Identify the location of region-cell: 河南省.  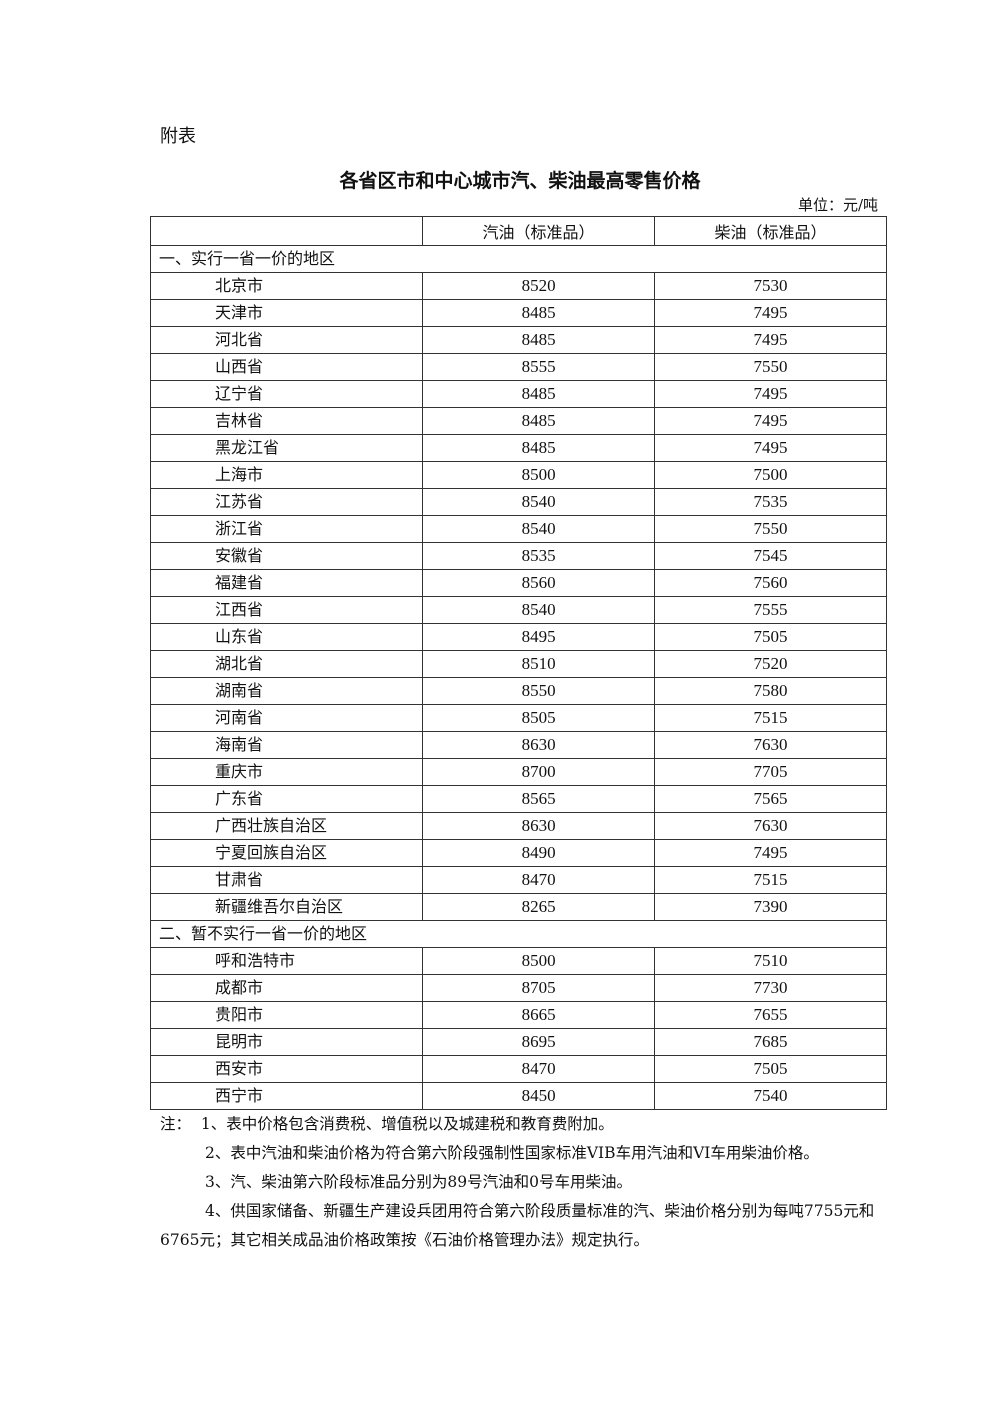
(286, 718).